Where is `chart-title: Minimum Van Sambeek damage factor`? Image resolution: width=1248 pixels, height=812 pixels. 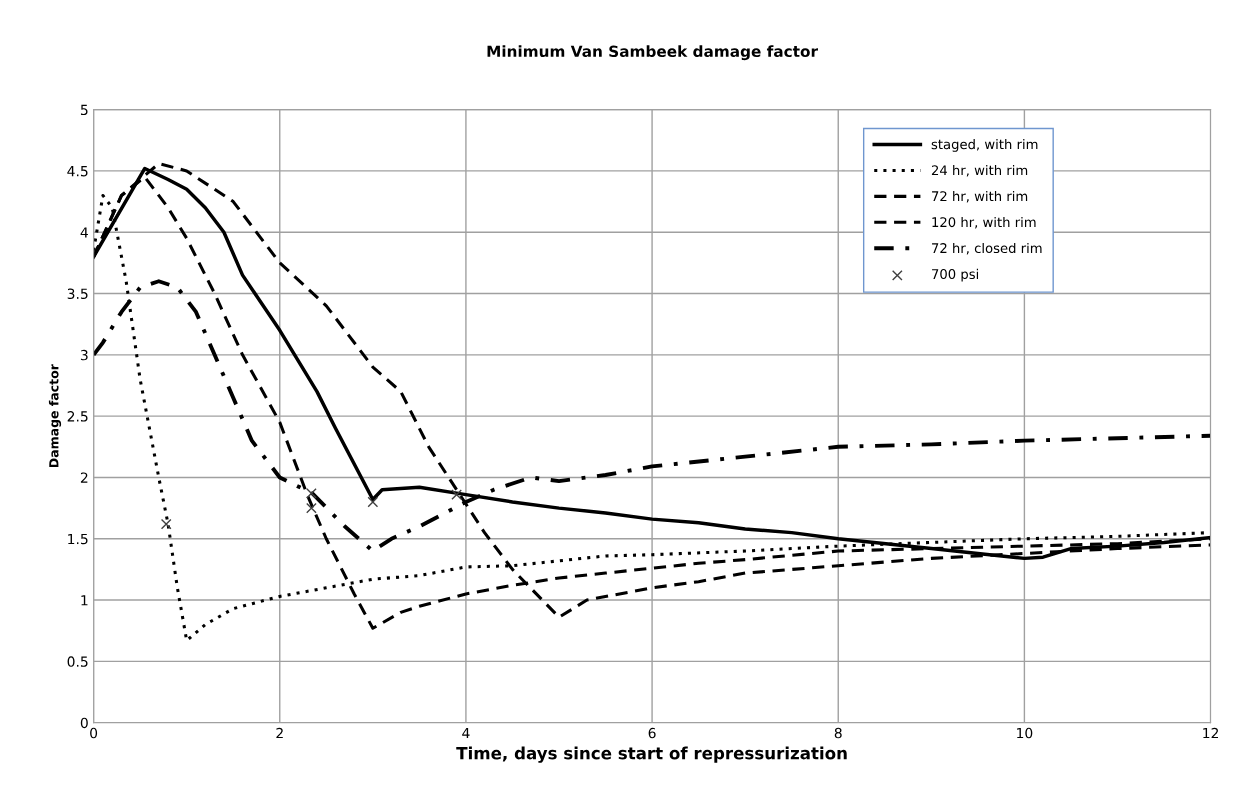 chart-title: Minimum Van Sambeek damage factor is located at coordinates (652, 53).